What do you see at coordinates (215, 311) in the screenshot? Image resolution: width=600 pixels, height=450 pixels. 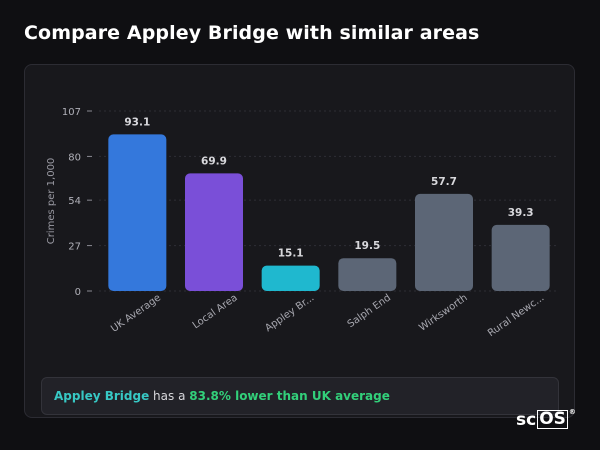 I see `category-label: Local Area` at bounding box center [215, 311].